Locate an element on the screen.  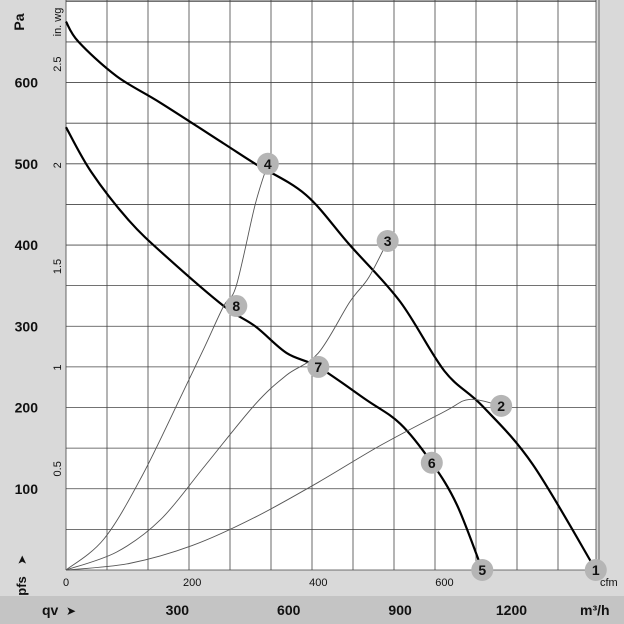
marker-3-label: 3 is located at coordinates (388, 241).